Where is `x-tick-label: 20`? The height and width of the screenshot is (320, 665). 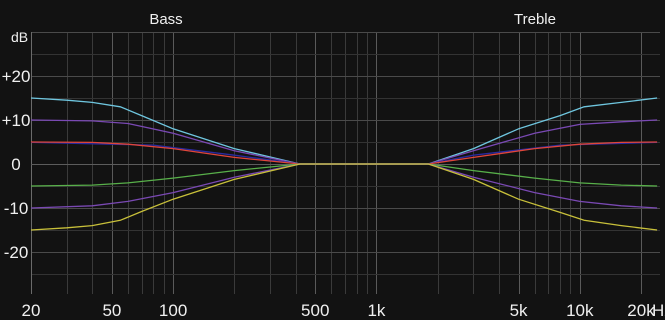 x-tick-label: 20 is located at coordinates (31, 310).